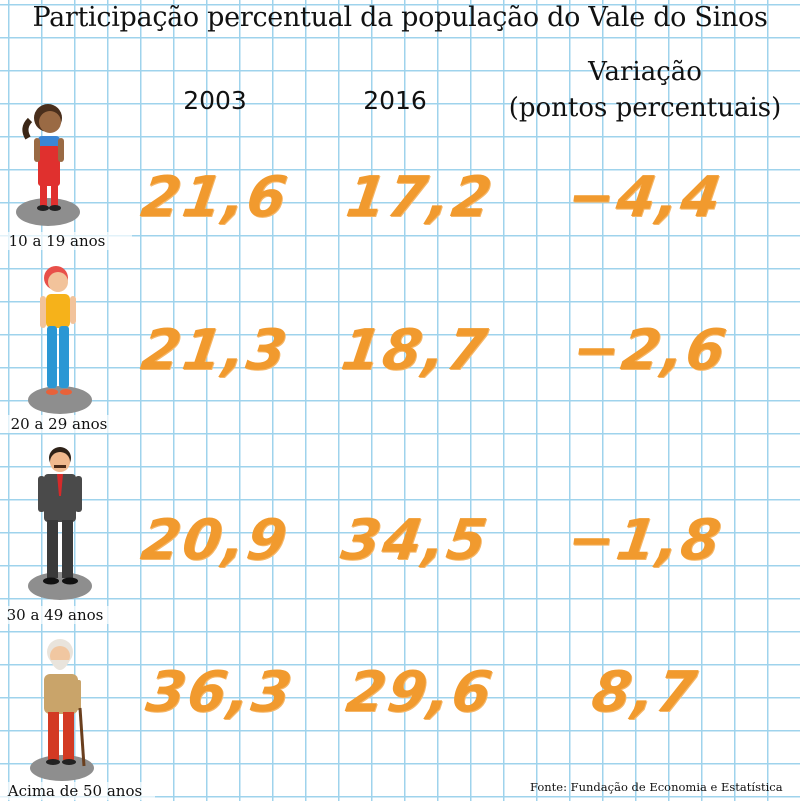 This screenshot has height=801, width=800. What do you see at coordinates (215, 540) in the screenshot?
I see `value-2003-row3: 20,9` at bounding box center [215, 540].